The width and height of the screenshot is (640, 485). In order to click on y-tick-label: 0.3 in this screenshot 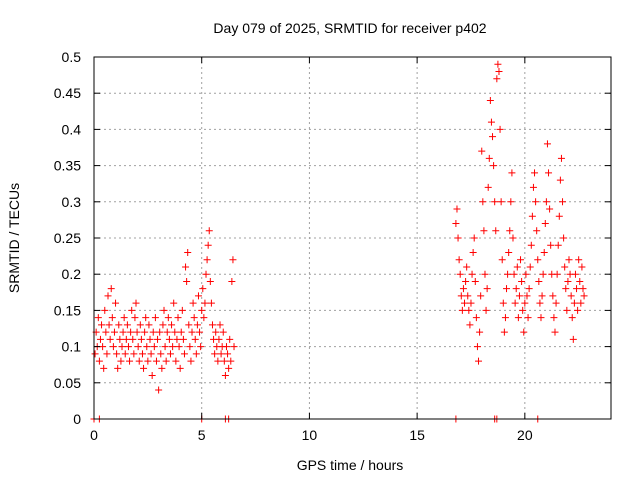, I will do `click(72, 202)`.